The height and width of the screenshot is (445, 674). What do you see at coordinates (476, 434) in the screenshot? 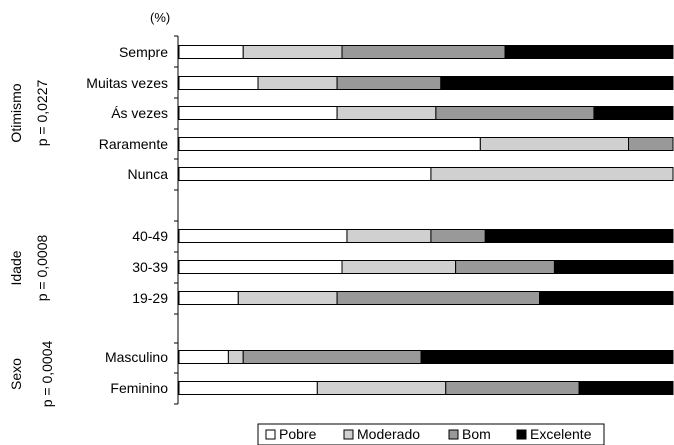
I see `legend-label-bom: Bom` at bounding box center [476, 434].